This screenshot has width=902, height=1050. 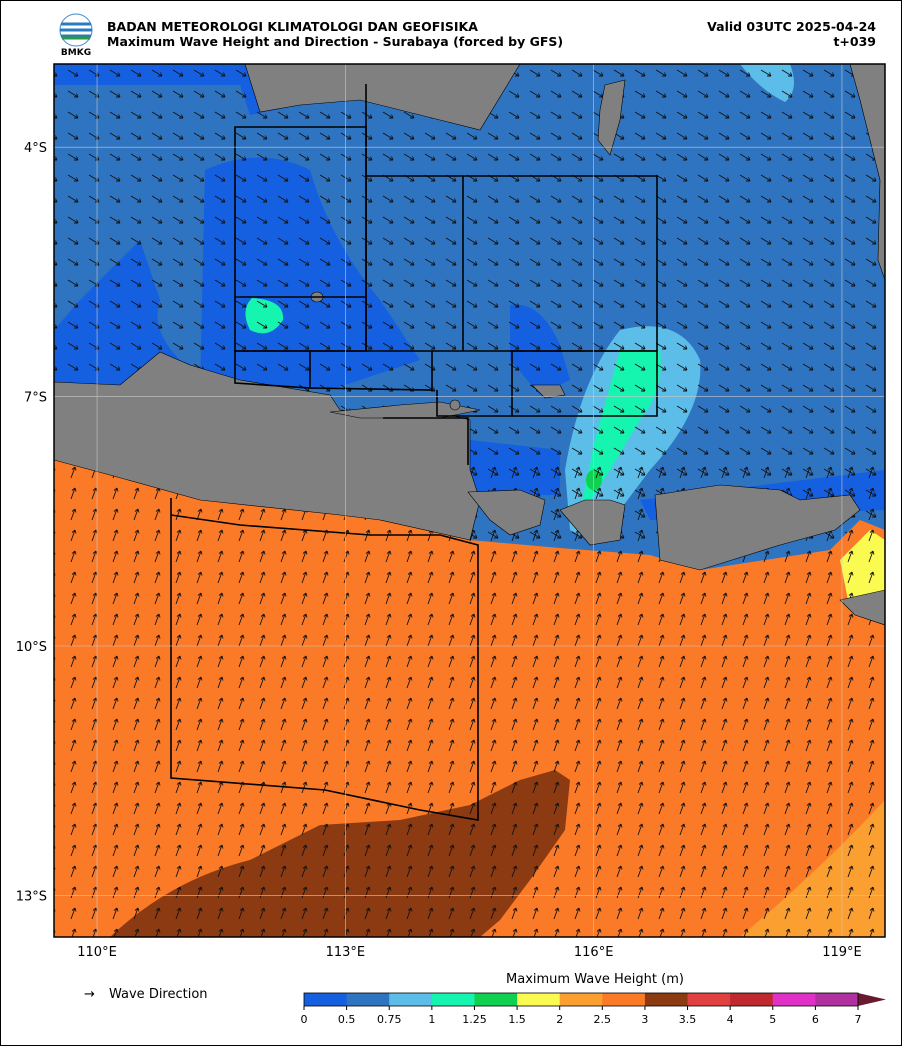 What do you see at coordinates (35, 148) in the screenshot?
I see `lat-label: 4°S` at bounding box center [35, 148].